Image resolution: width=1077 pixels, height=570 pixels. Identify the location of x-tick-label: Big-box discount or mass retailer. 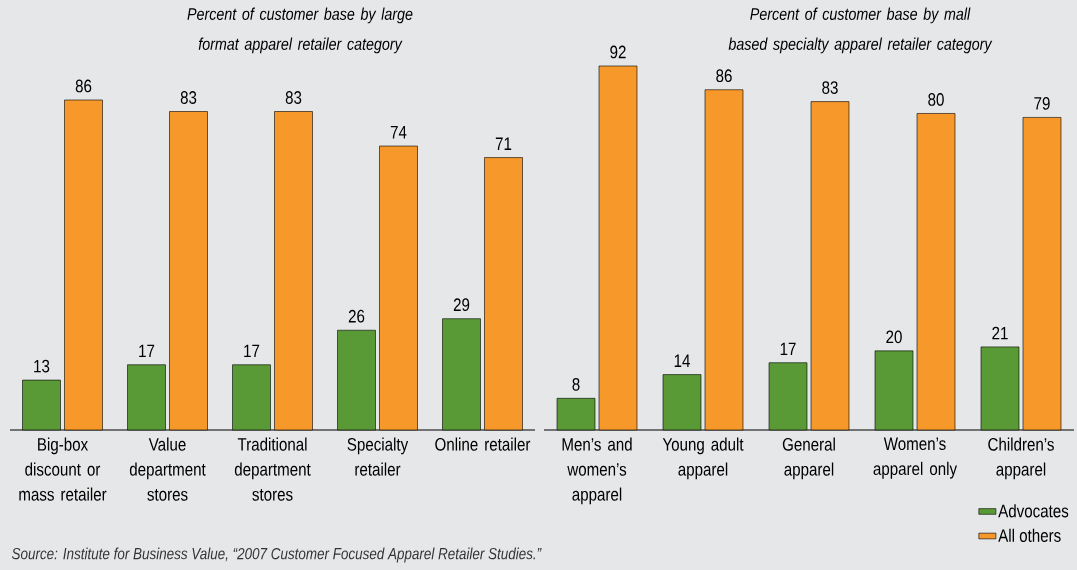
(63, 469).